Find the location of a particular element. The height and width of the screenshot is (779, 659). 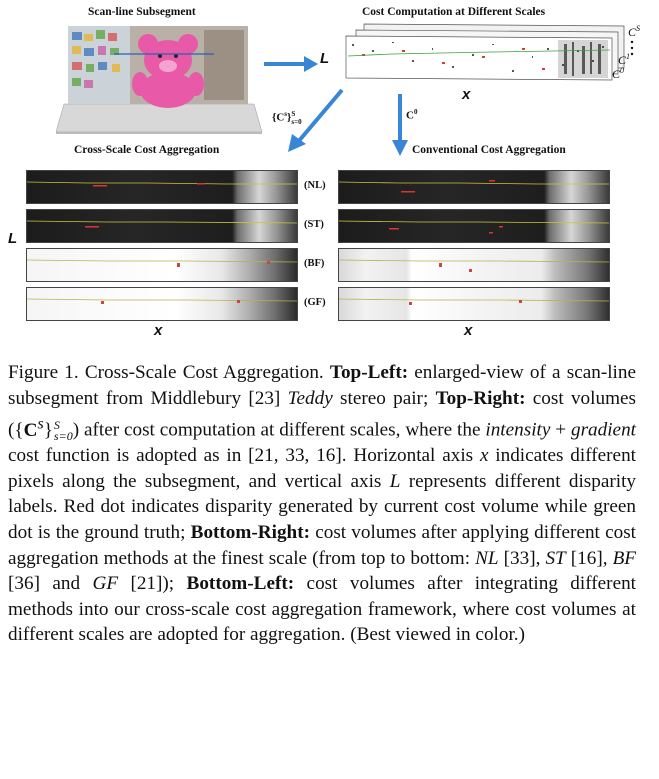

strip-conv-nl is located at coordinates (474, 187).